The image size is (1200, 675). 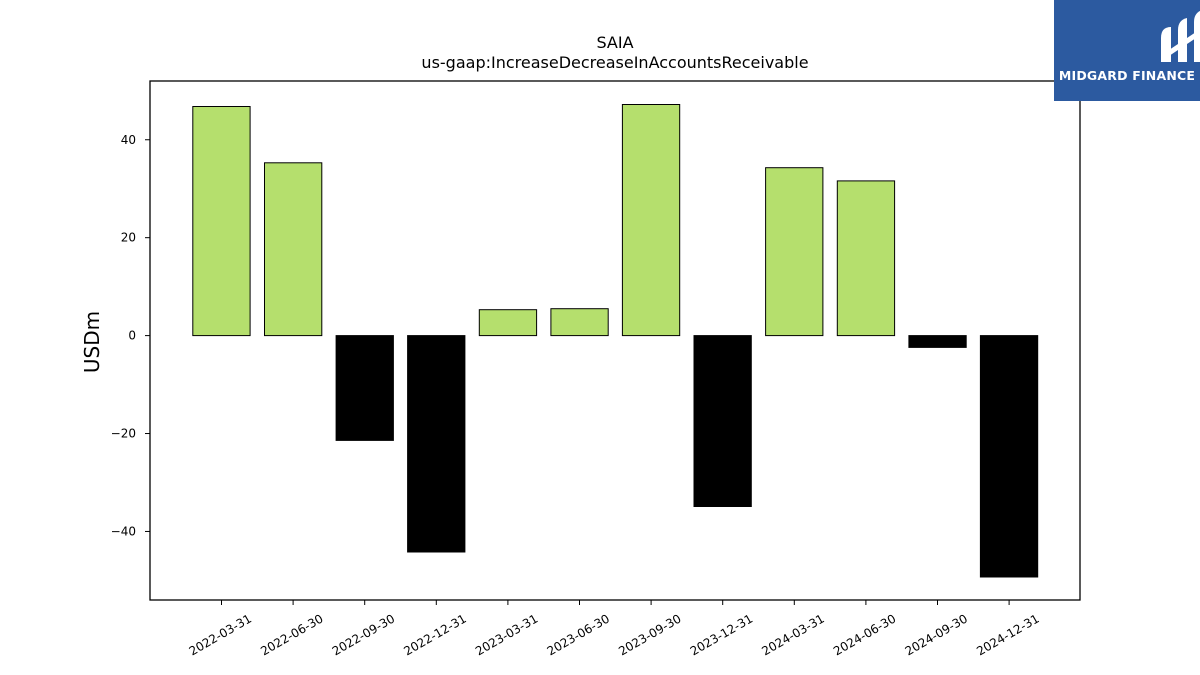 I want to click on y-axis-ticks: −40 −20 0 20 40, so click(x=130, y=335).